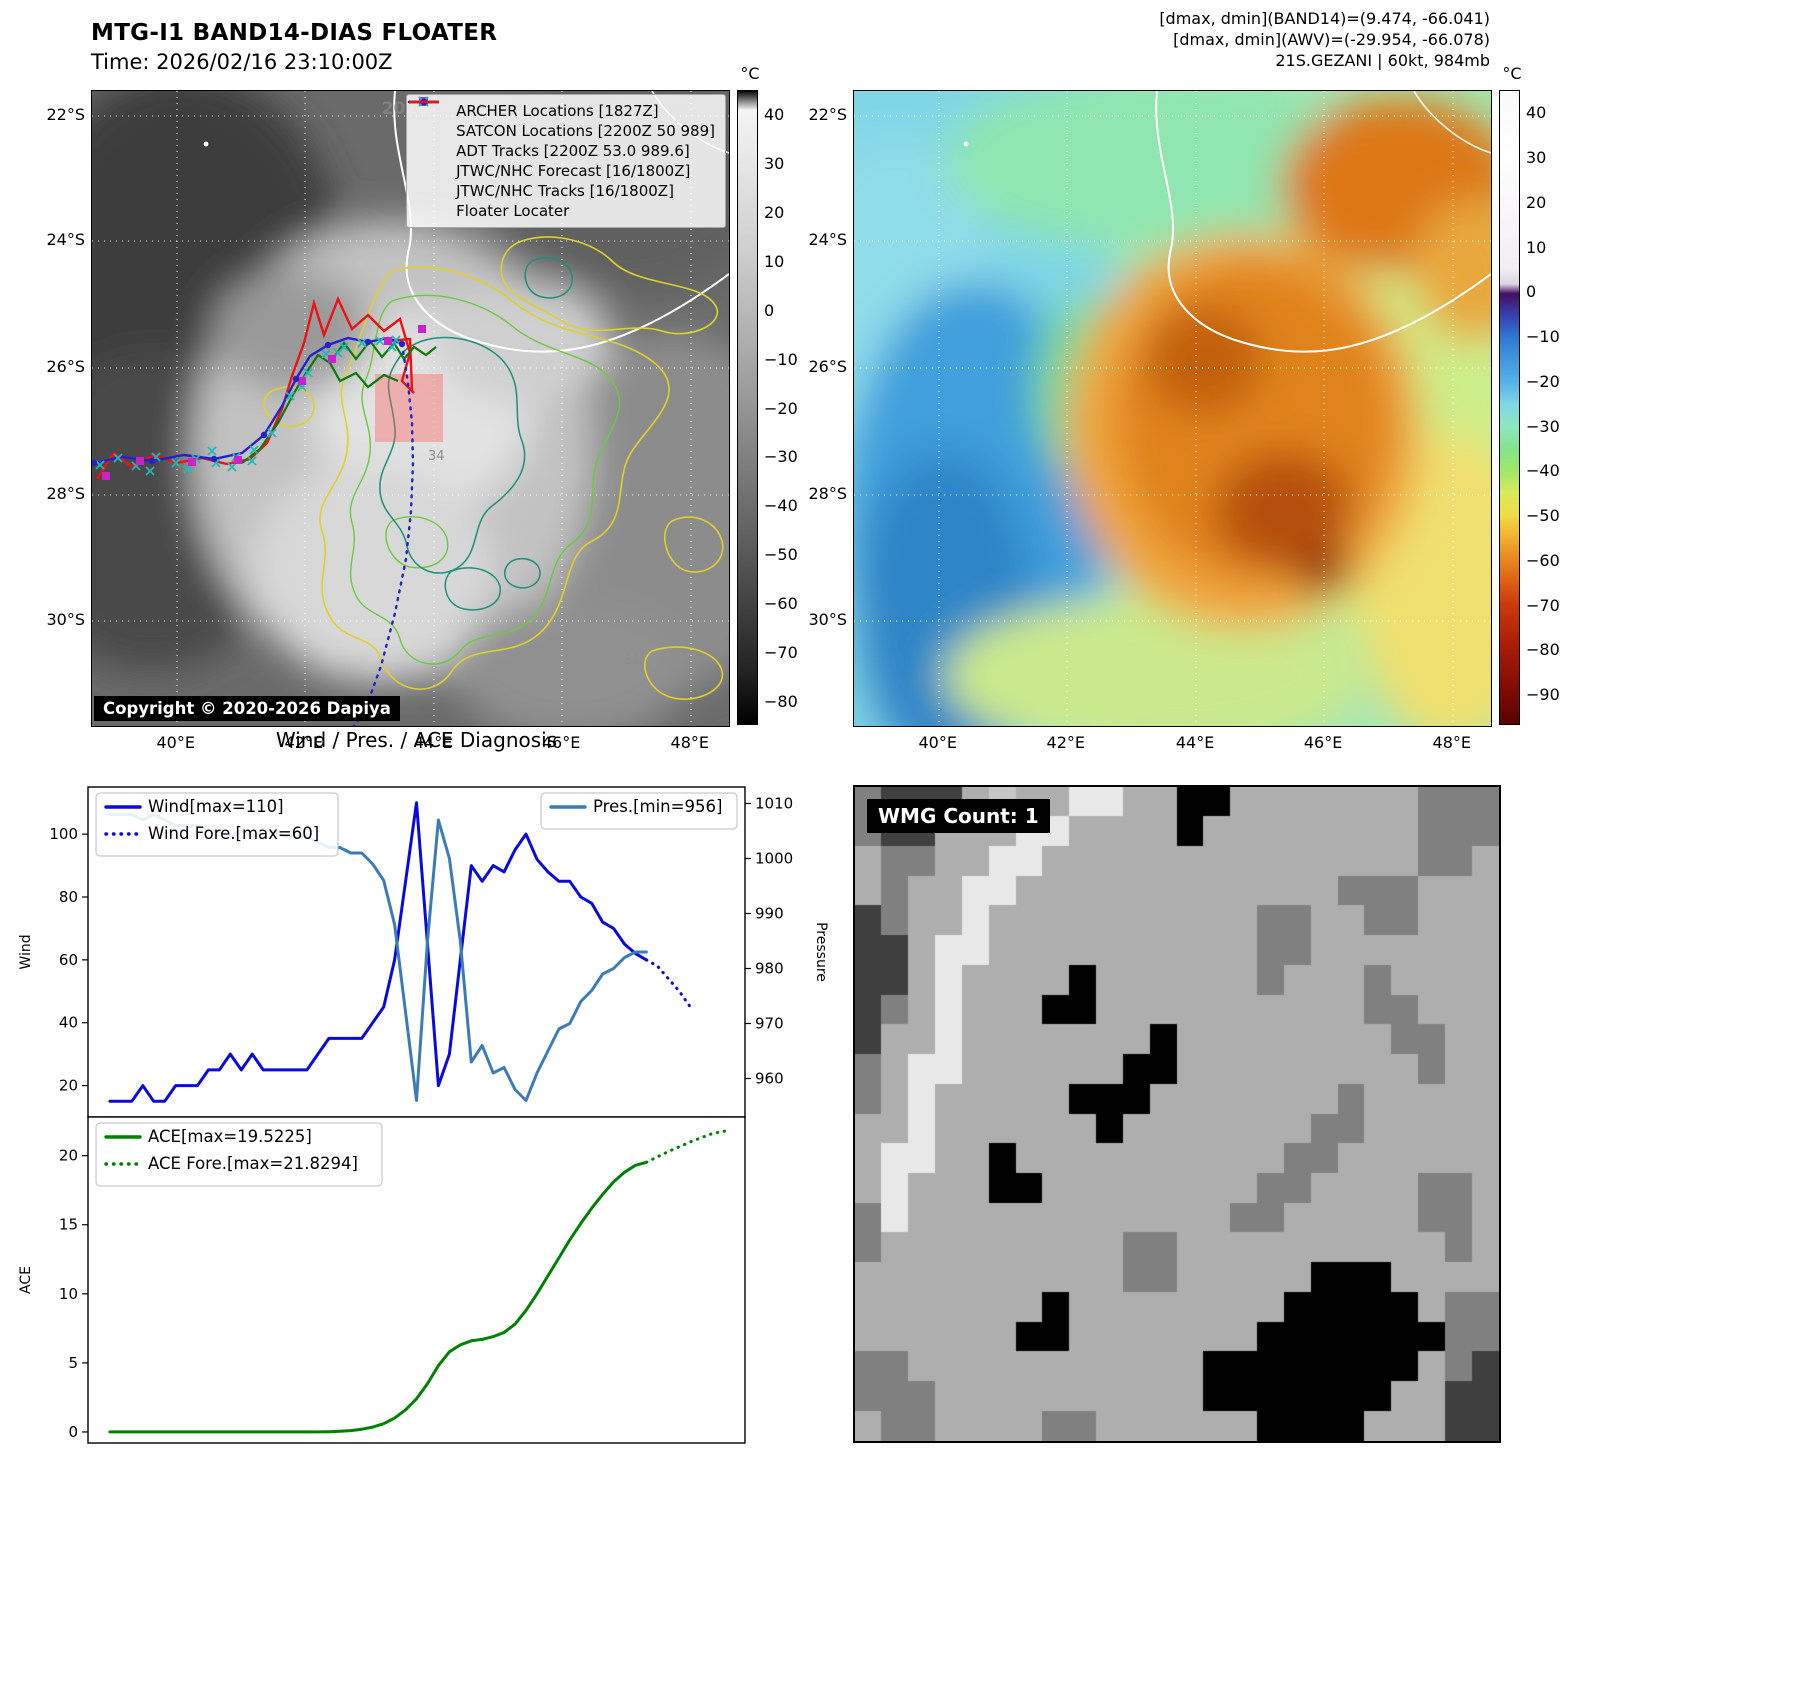 The height and width of the screenshot is (1690, 1797). What do you see at coordinates (1331, 39) in the screenshot?
I see `annotation-line: [dmax, dmin](AWV)=(-29.954, -66.078)` at bounding box center [1331, 39].